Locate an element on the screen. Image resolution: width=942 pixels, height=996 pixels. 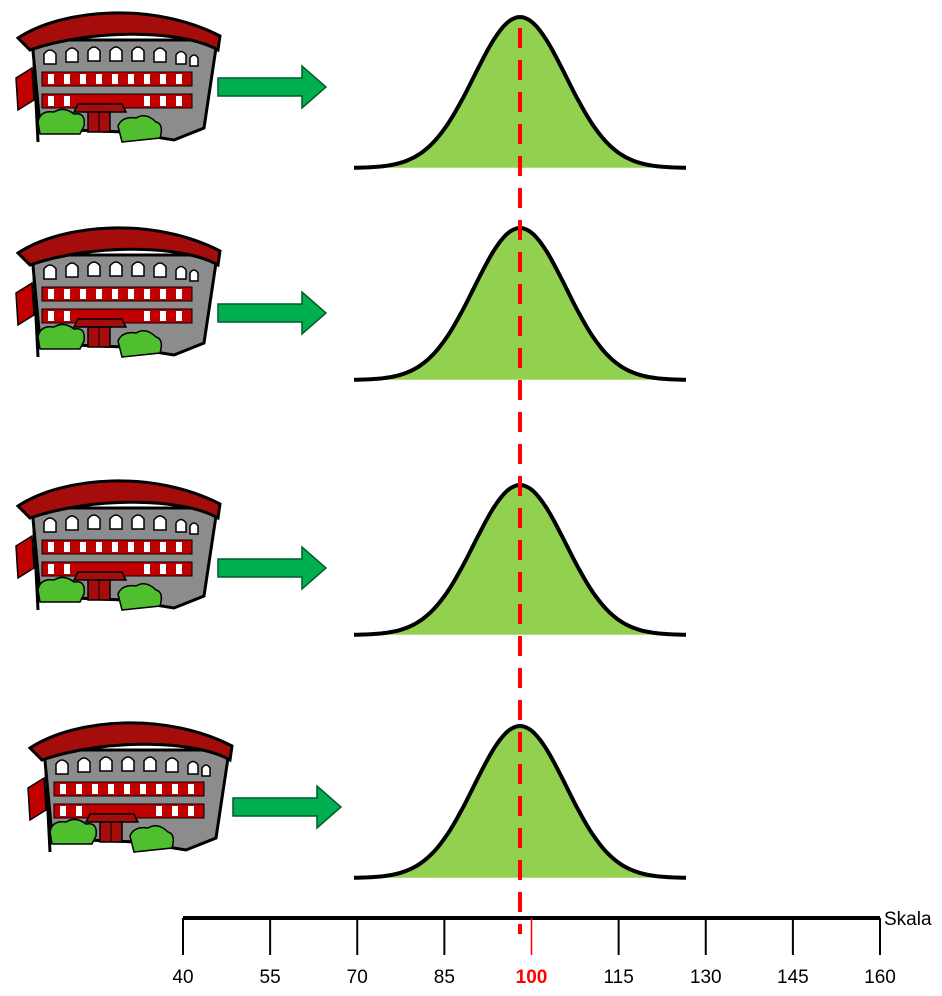
scale-tick-label: 145 is located at coordinates (793, 977).